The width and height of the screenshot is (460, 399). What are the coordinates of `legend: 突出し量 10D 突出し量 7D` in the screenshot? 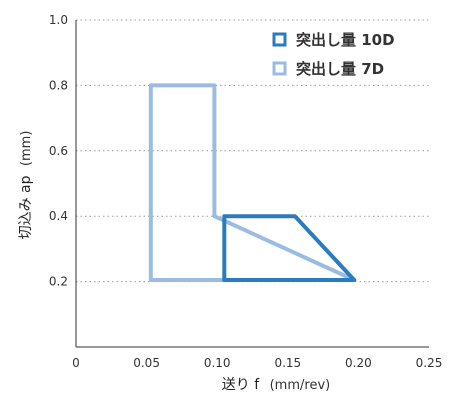 It's located at (333, 54).